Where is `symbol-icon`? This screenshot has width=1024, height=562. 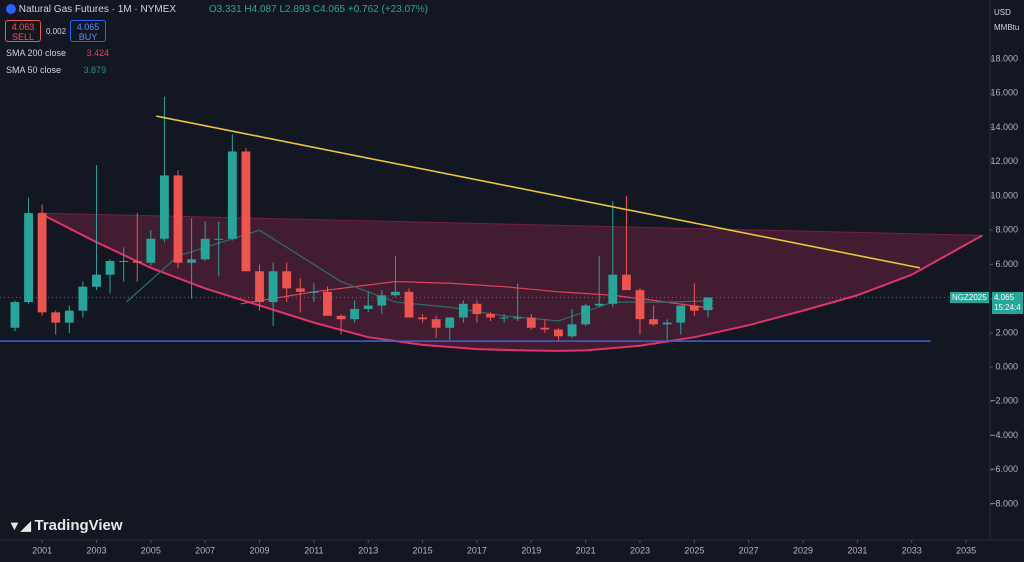 symbol-icon is located at coordinates (11, 9).